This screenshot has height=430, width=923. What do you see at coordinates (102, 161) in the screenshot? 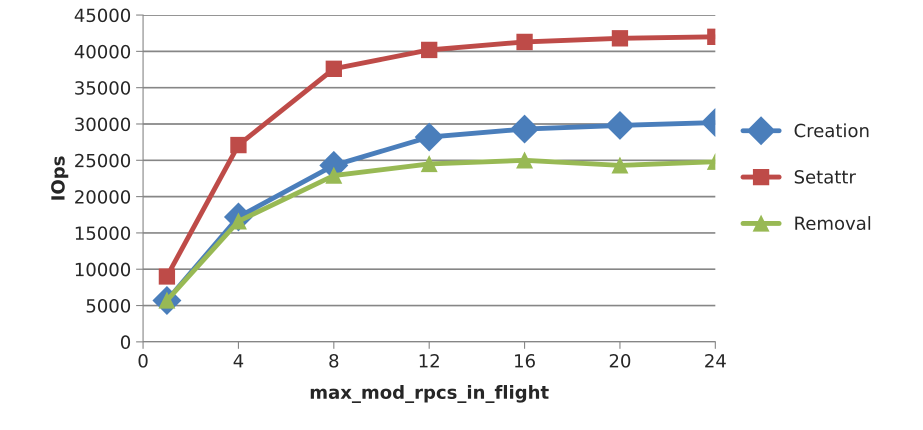
I see `y-tick-label: 25000` at bounding box center [102, 161].